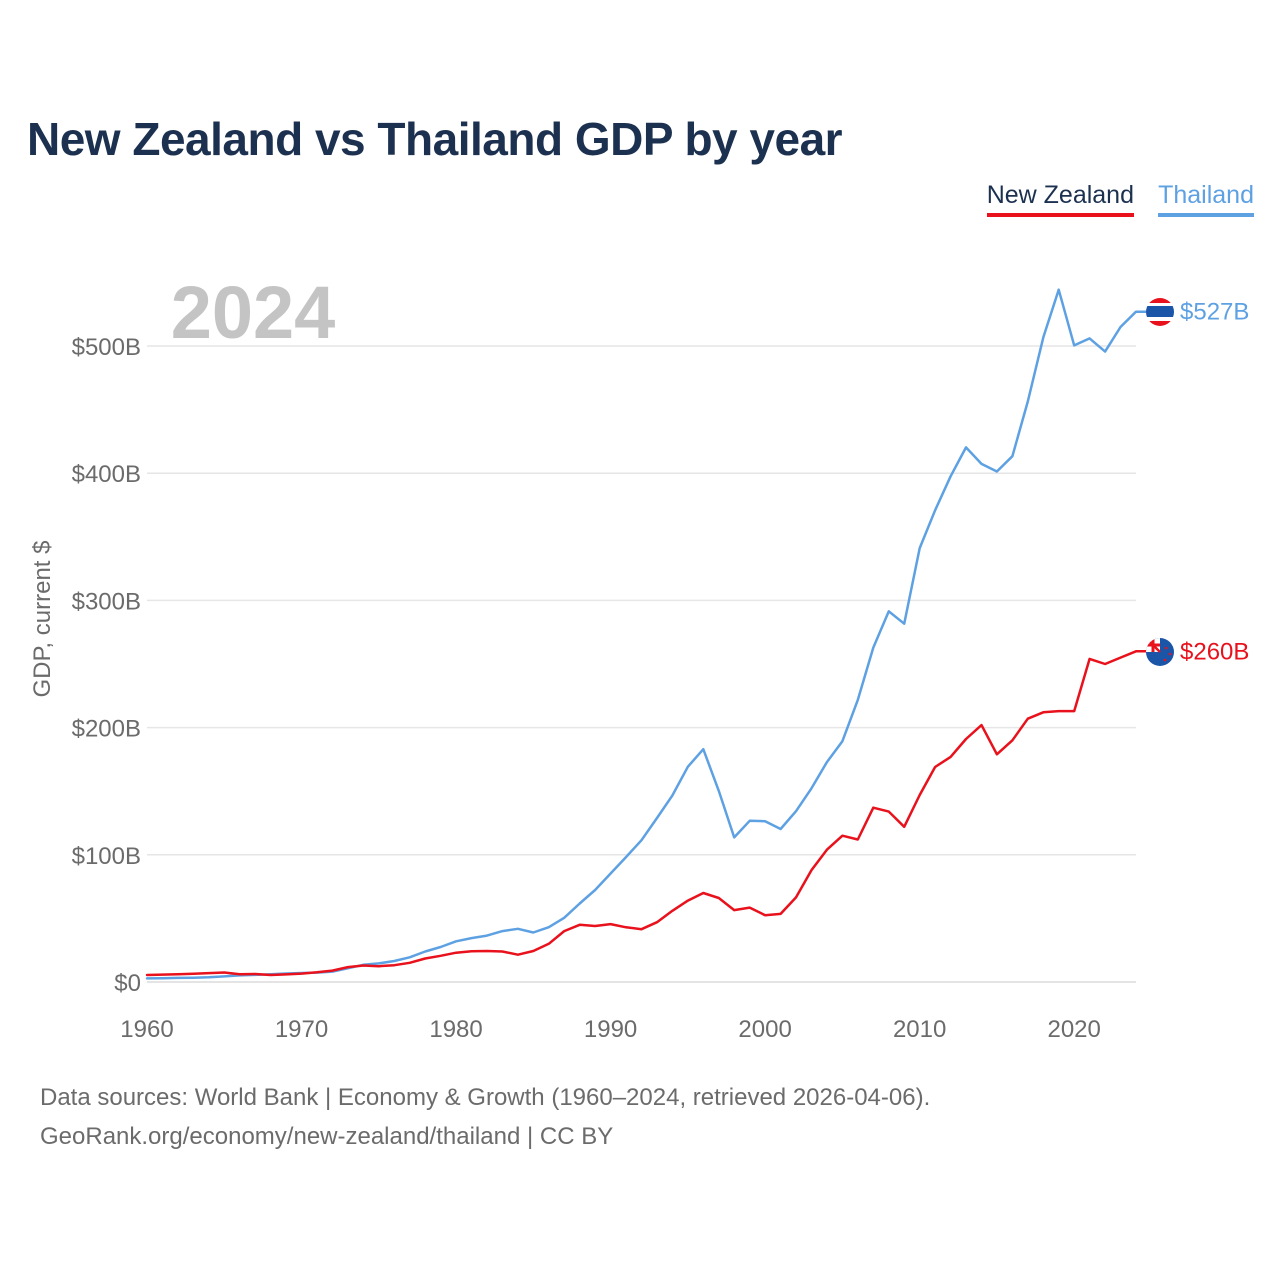  What do you see at coordinates (435, 139) in the screenshot?
I see `chart-title: New Zealand vs Thailand GDP by year` at bounding box center [435, 139].